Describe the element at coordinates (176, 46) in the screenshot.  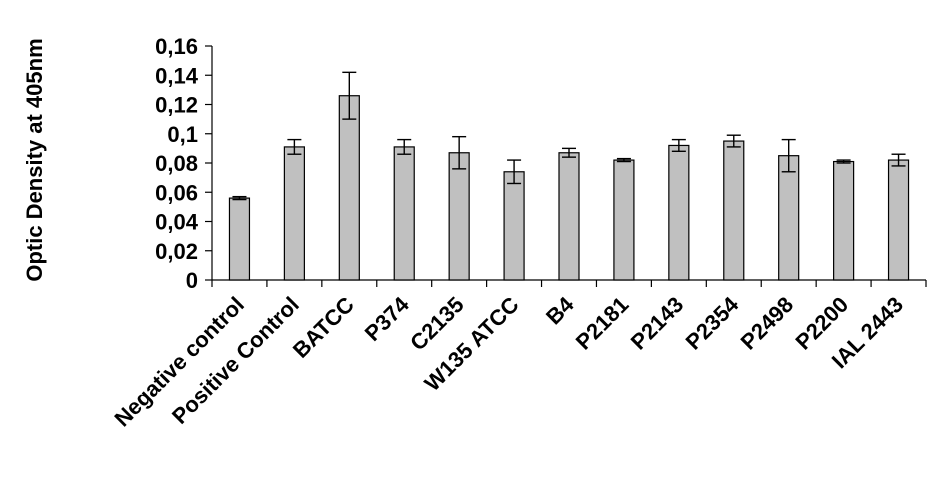
I see `y-tick-label: 0,16` at that location.